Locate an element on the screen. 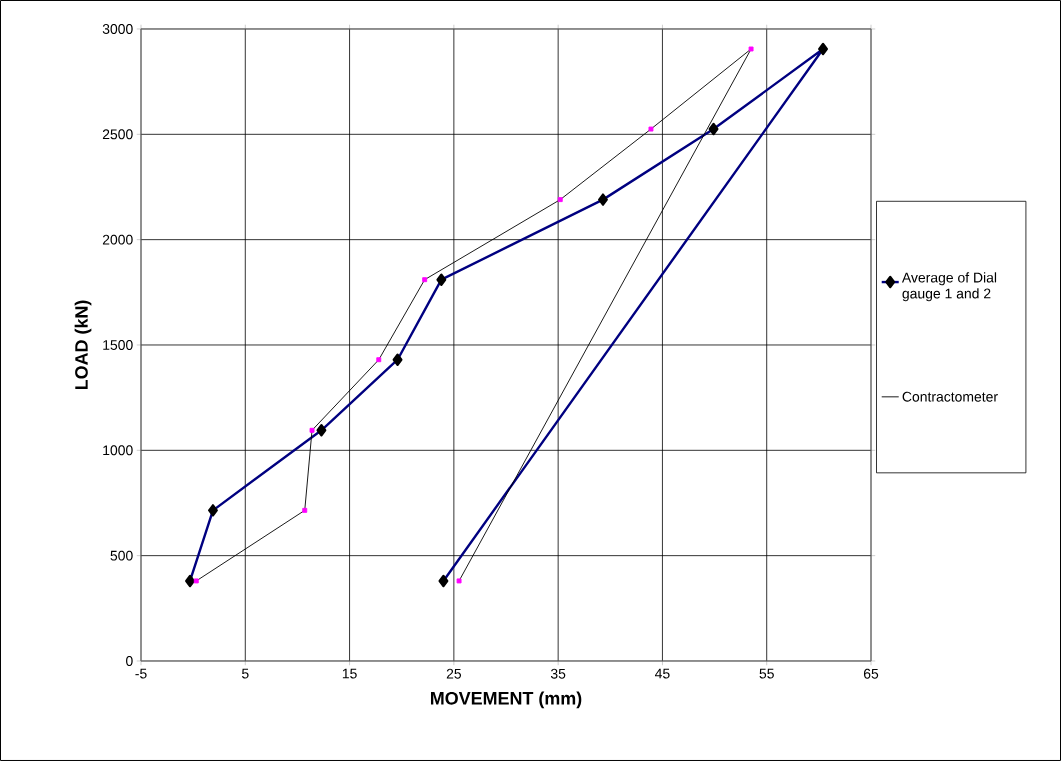 Image resolution: width=1061 pixels, height=761 pixels. y-tick-label: 2500 is located at coordinates (117, 134).